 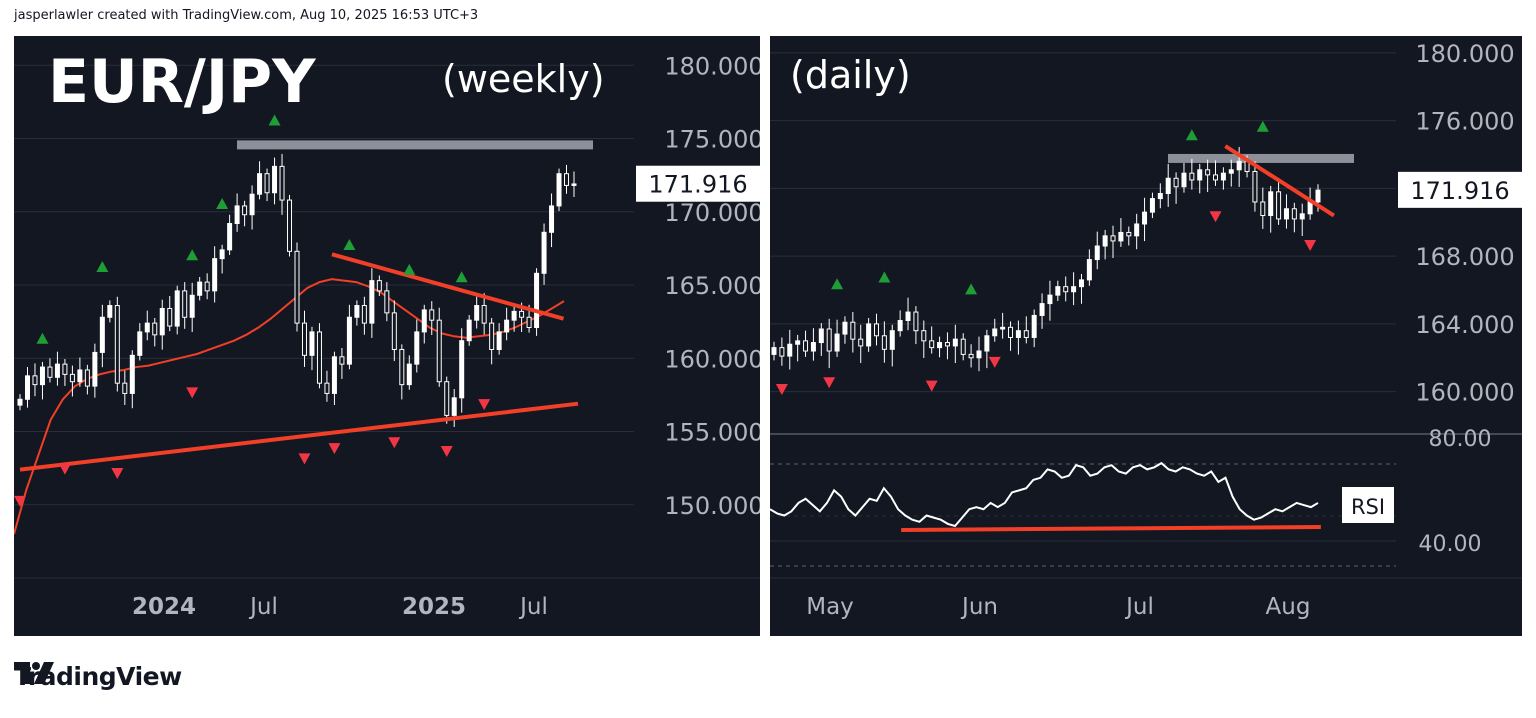 What do you see at coordinates (182, 82) in the screenshot?
I see `chart-title: EUR/JPY` at bounding box center [182, 82].